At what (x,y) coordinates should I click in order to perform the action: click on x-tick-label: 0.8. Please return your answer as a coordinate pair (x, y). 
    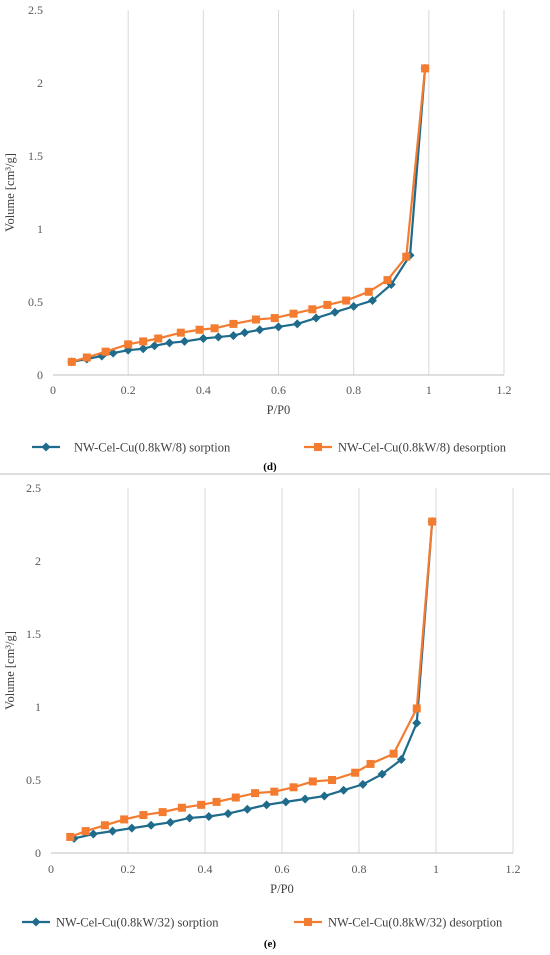
    Looking at the image, I should click on (359, 869).